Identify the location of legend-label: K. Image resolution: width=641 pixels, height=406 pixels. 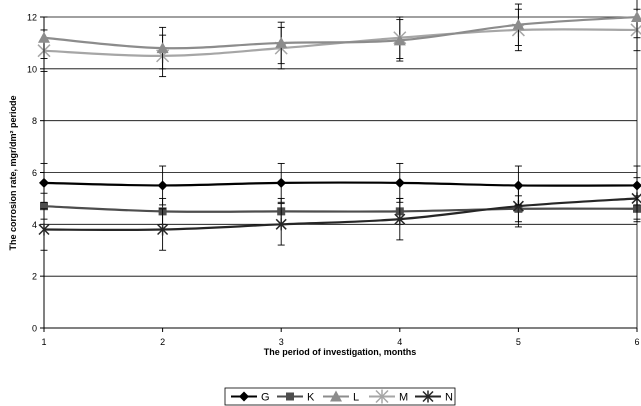
(311, 398).